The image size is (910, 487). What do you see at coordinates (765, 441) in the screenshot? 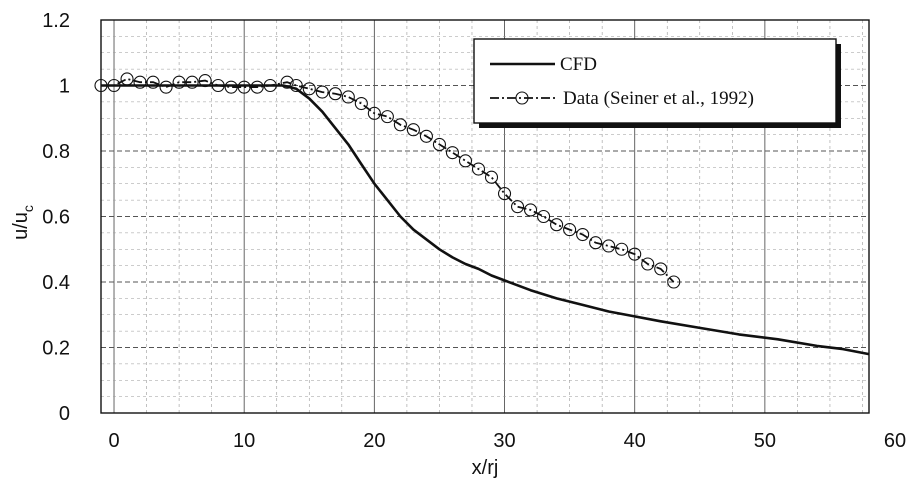
I see `x-tick-label: 50` at bounding box center [765, 441].